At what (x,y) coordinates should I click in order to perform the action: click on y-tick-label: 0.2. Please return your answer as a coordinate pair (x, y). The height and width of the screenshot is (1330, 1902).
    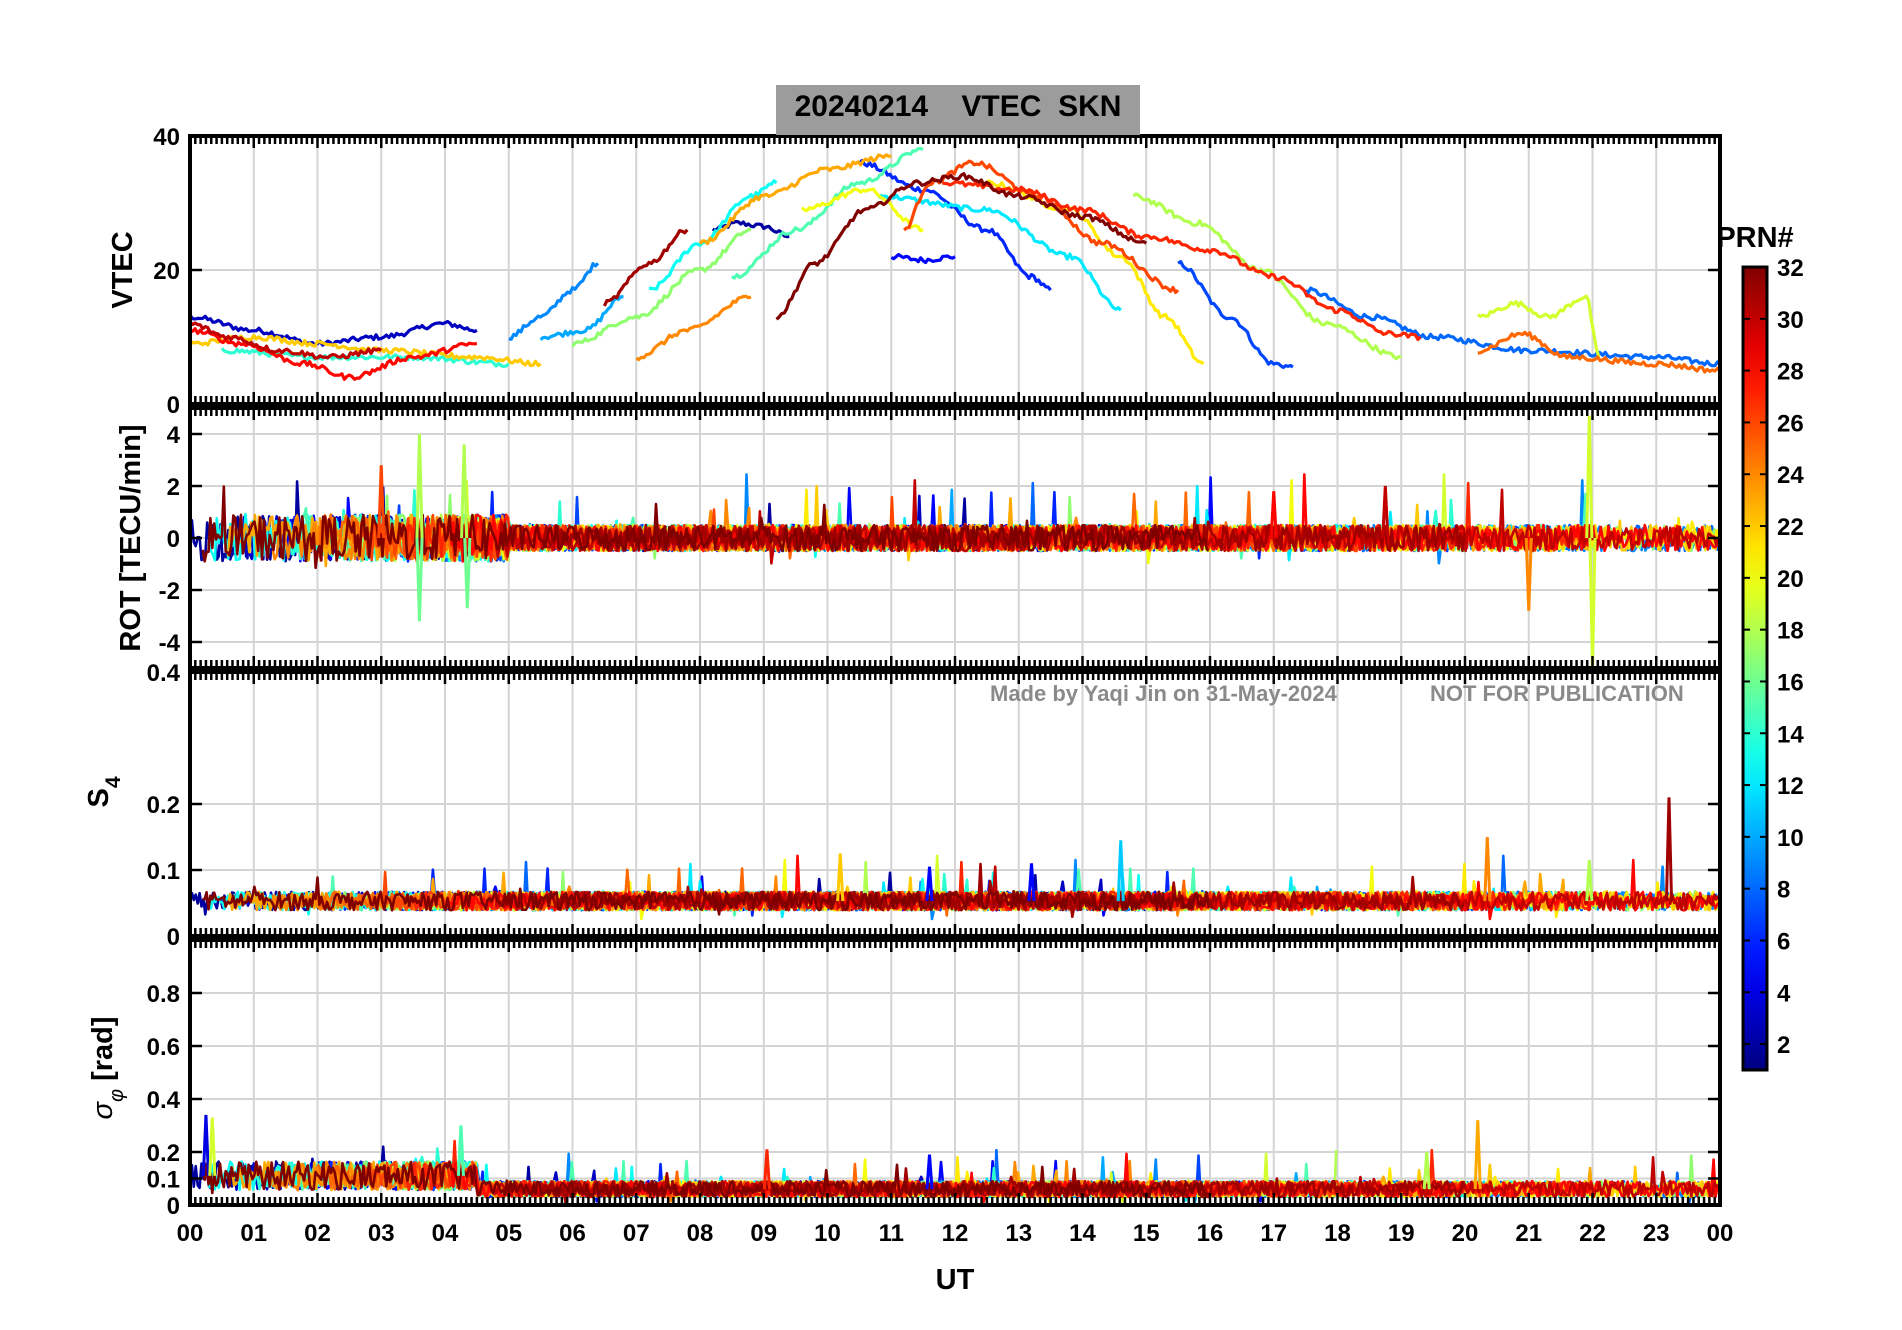
    Looking at the image, I should click on (163, 1153).